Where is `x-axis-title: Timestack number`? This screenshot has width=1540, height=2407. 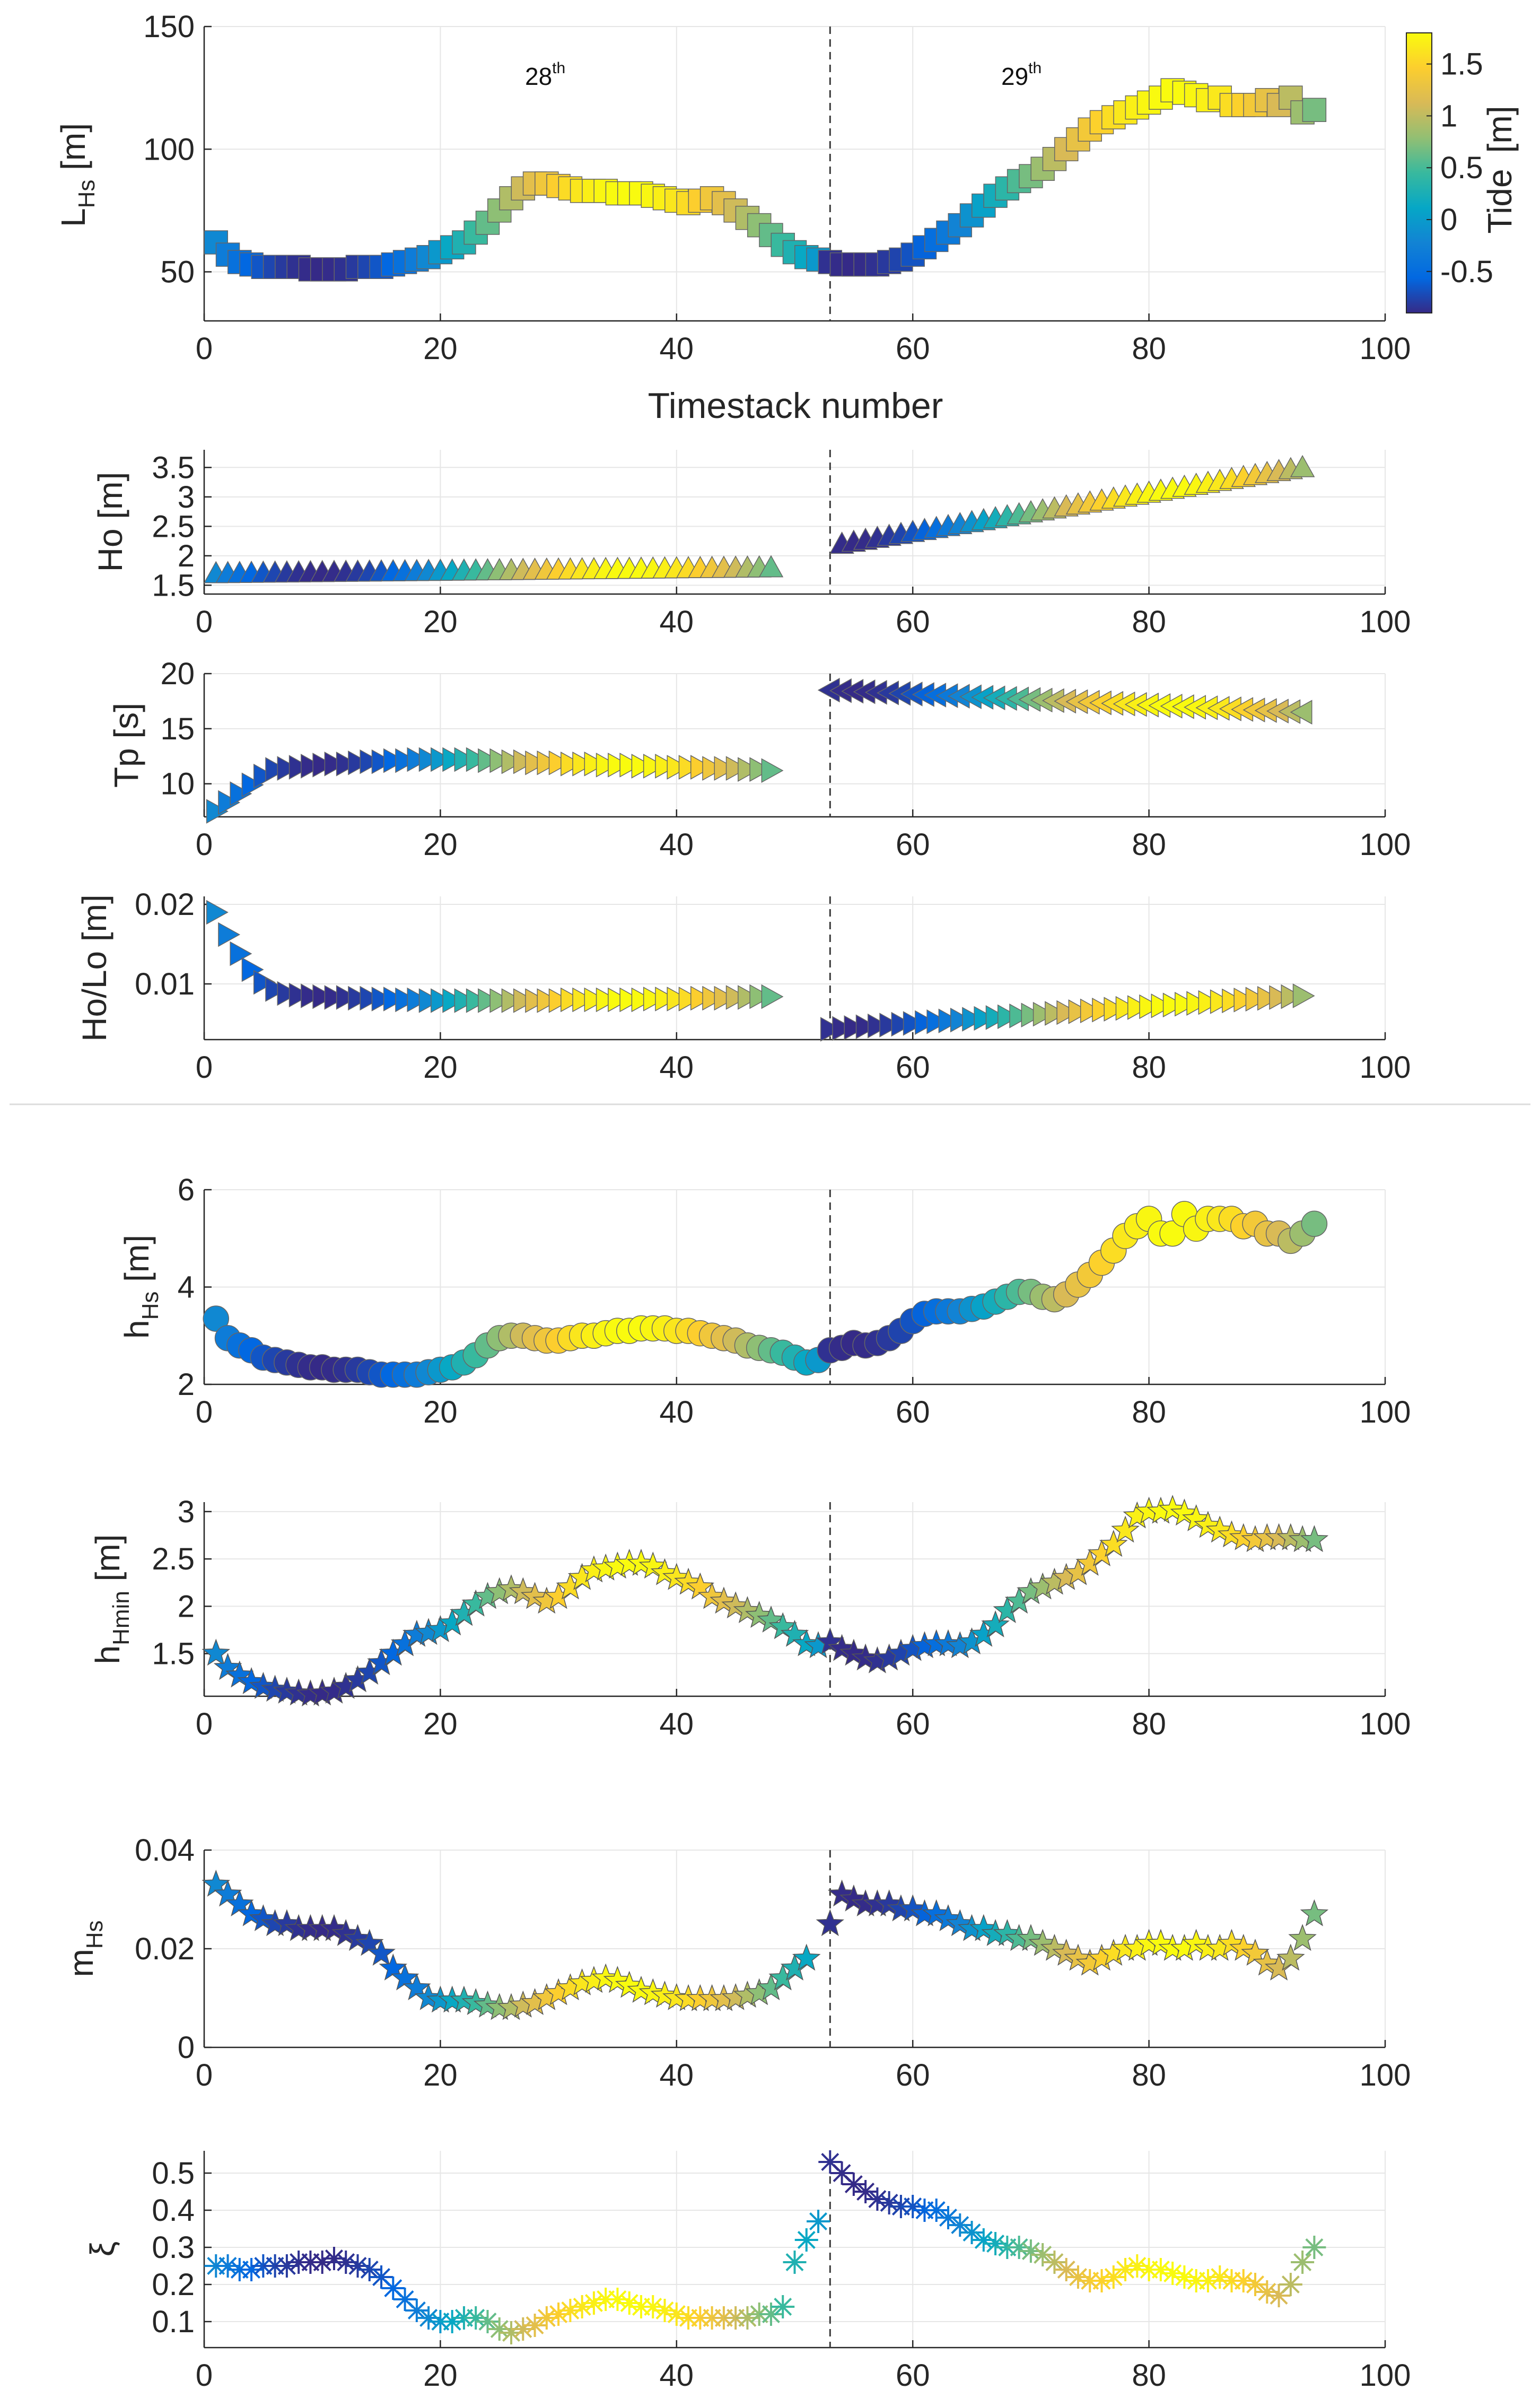 x-axis-title: Timestack number is located at coordinates (795, 406).